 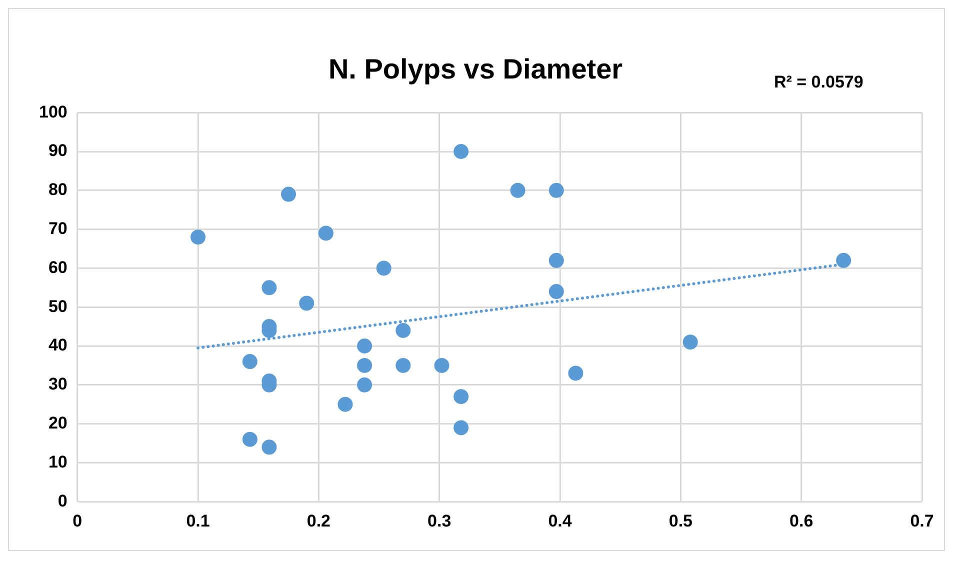 I want to click on y-tick-label: 80, so click(x=58, y=190).